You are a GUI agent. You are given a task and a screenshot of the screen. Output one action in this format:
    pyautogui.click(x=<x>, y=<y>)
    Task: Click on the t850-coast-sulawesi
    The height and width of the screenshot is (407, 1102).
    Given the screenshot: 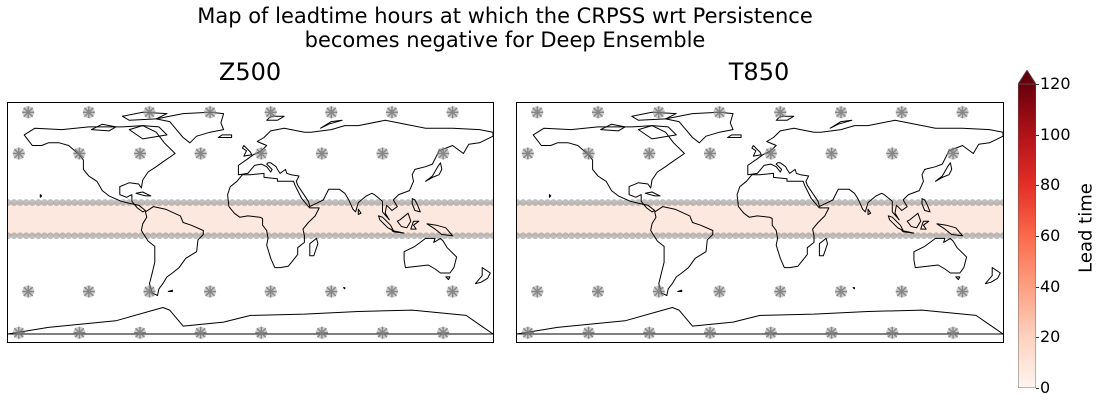 What is the action you would take?
    pyautogui.click(x=925, y=225)
    